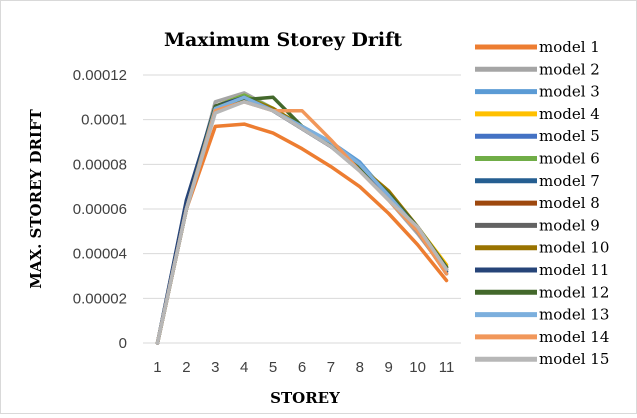  Describe the element at coordinates (447, 367) in the screenshot. I see `x-tick-label: 11` at that location.